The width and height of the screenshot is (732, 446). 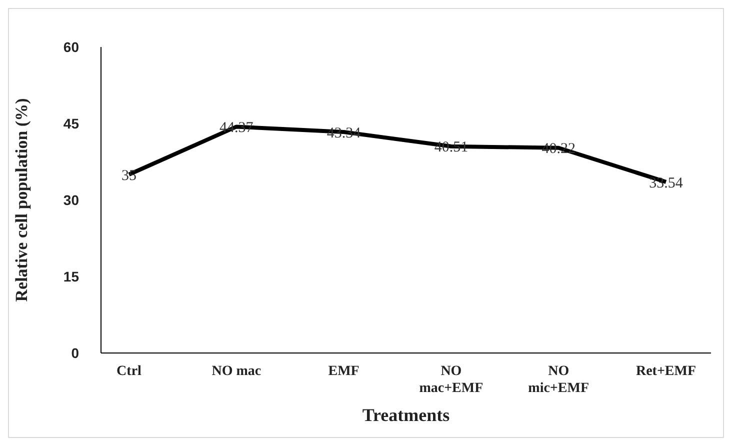 I want to click on x-tick-label: Ctrl, so click(x=129, y=371).